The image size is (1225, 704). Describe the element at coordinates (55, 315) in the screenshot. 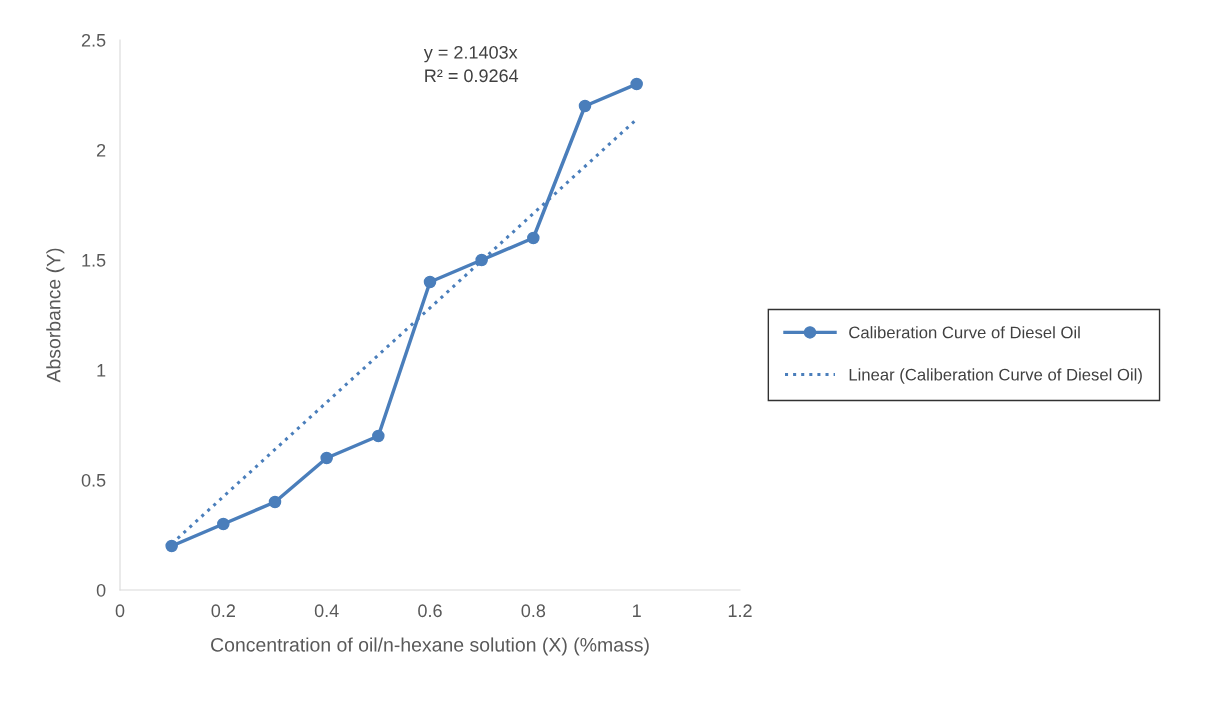

I see `y-axis-title: Absorbance (Y)` at that location.